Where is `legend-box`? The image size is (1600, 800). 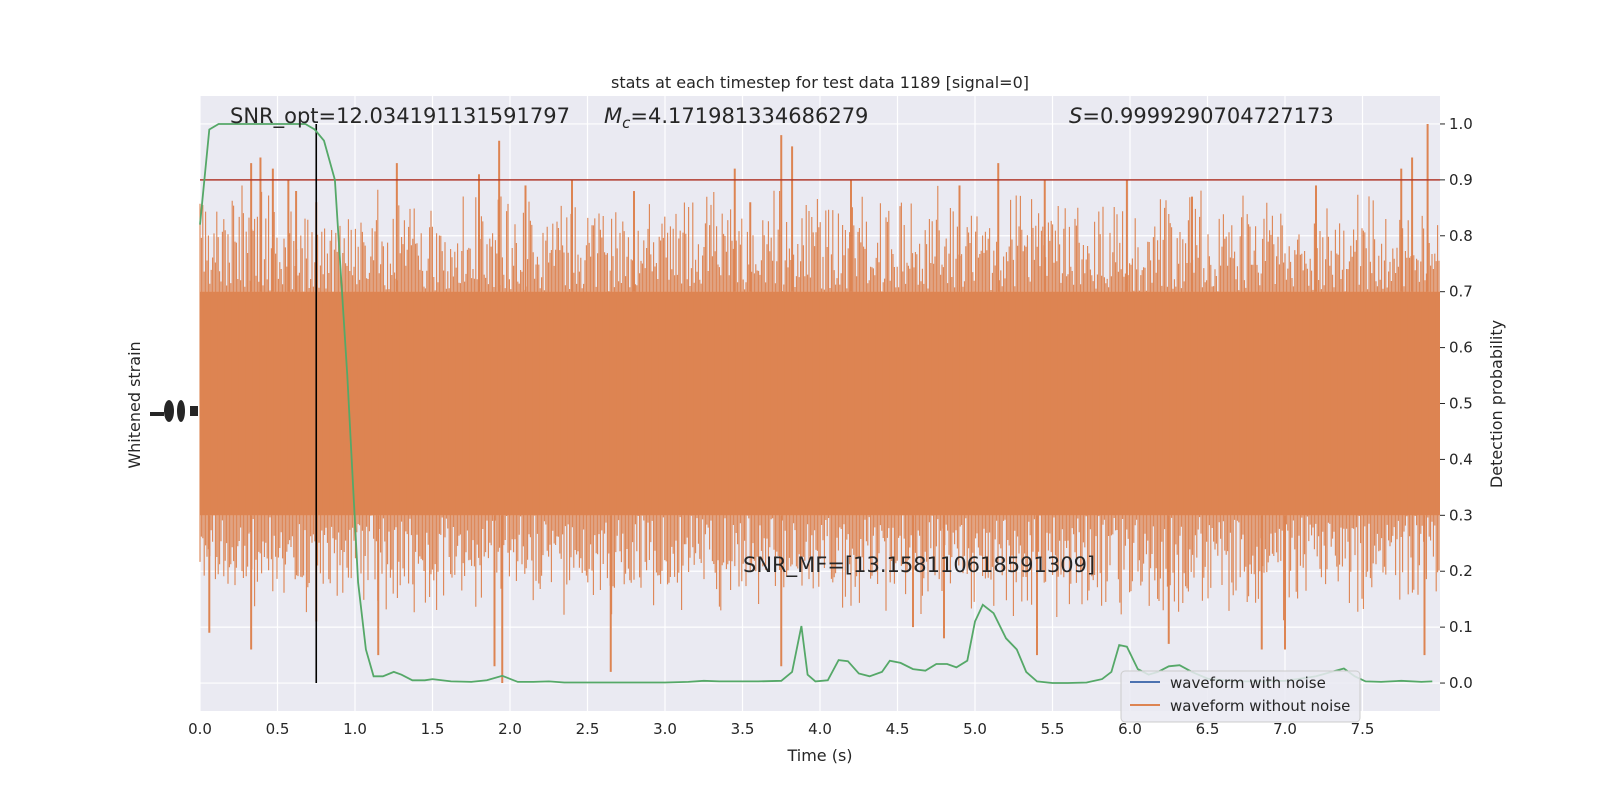
legend-box is located at coordinates (1240, 696).